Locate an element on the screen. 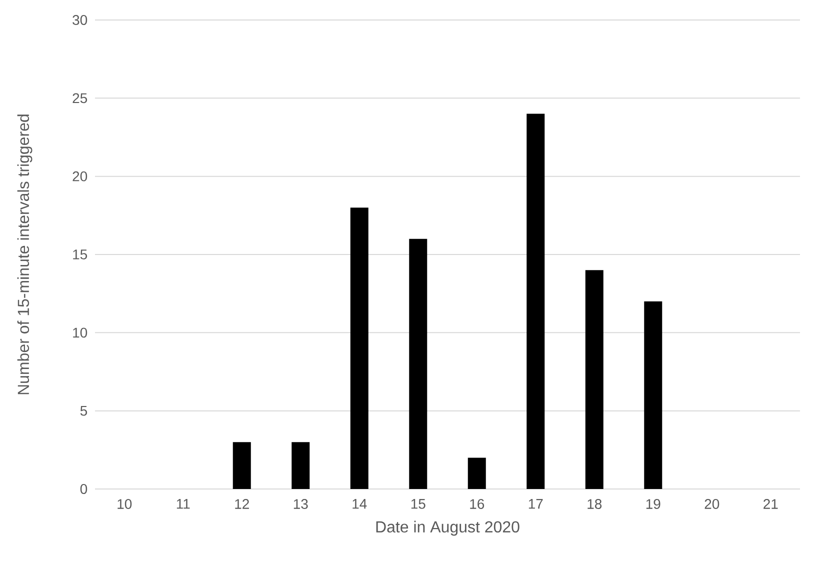 Image resolution: width=813 pixels, height=571 pixels. x-tick-label: 21 is located at coordinates (771, 504).